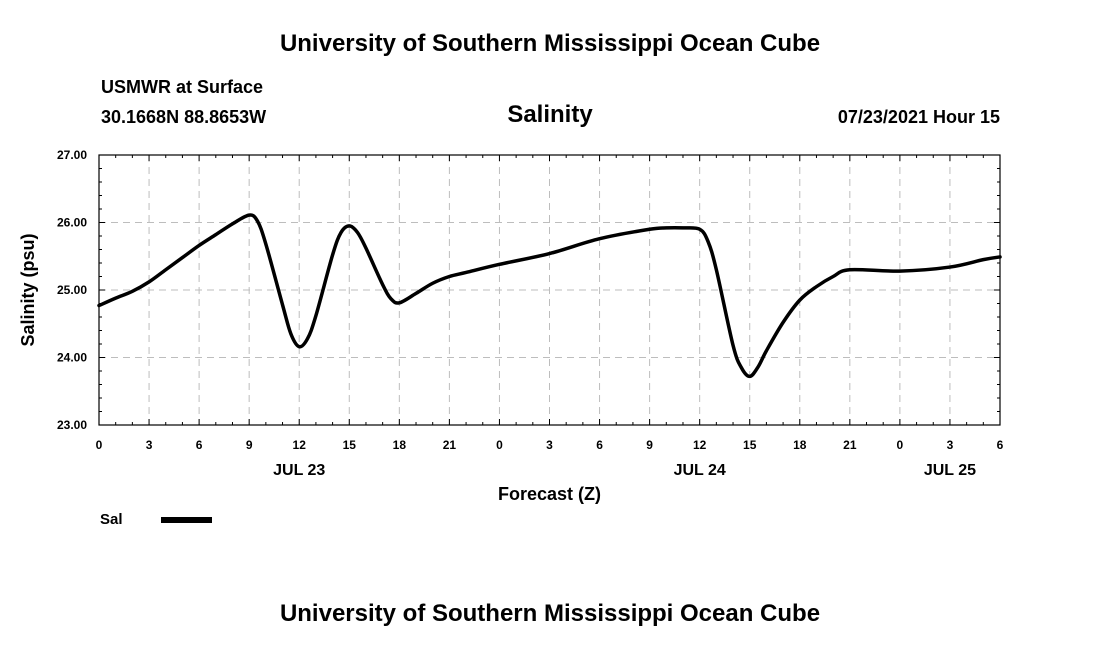 This screenshot has height=650, width=1100. Describe the element at coordinates (700, 470) in the screenshot. I see `date-label: JUL 24` at that location.